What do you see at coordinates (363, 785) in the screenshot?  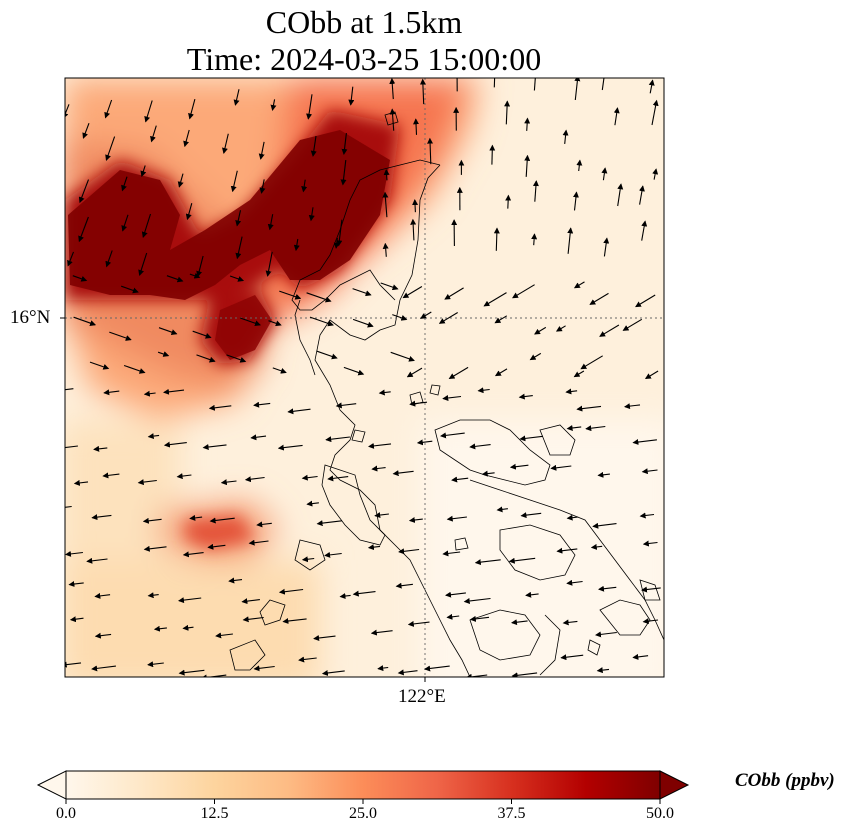 I see `colorbar-gradient` at bounding box center [363, 785].